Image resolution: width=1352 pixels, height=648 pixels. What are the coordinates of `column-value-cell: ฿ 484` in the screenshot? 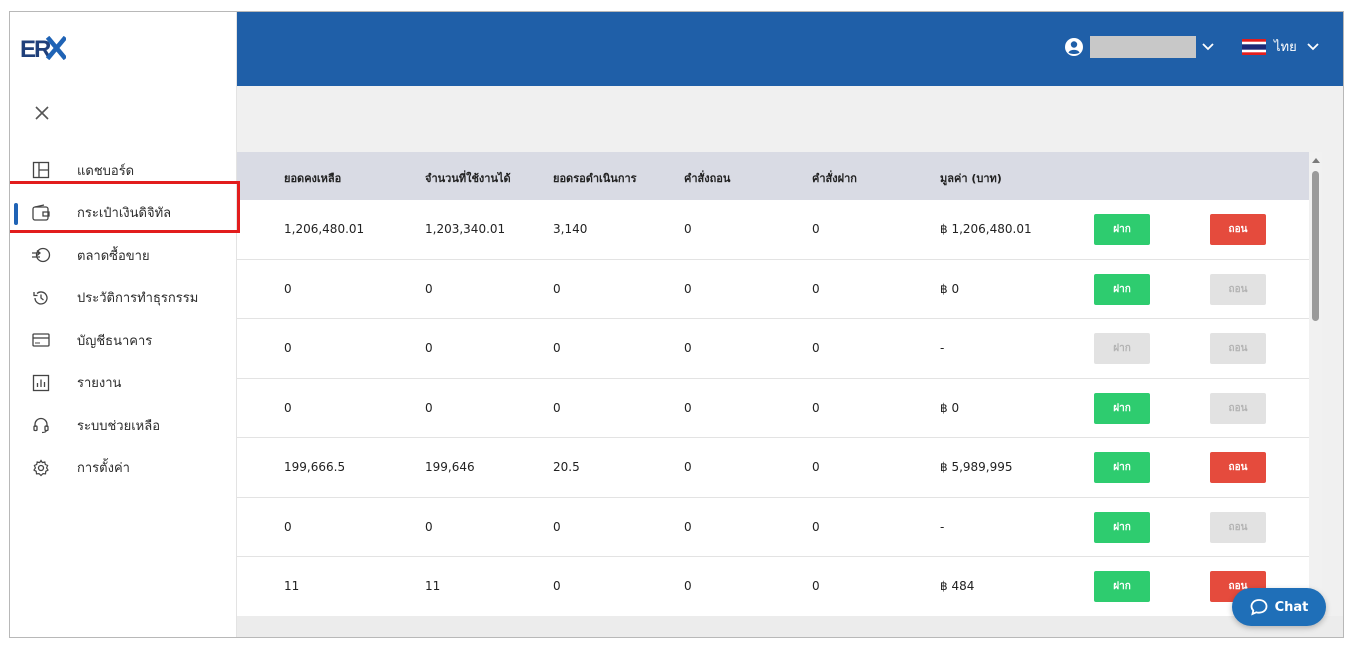 It's located at (957, 586).